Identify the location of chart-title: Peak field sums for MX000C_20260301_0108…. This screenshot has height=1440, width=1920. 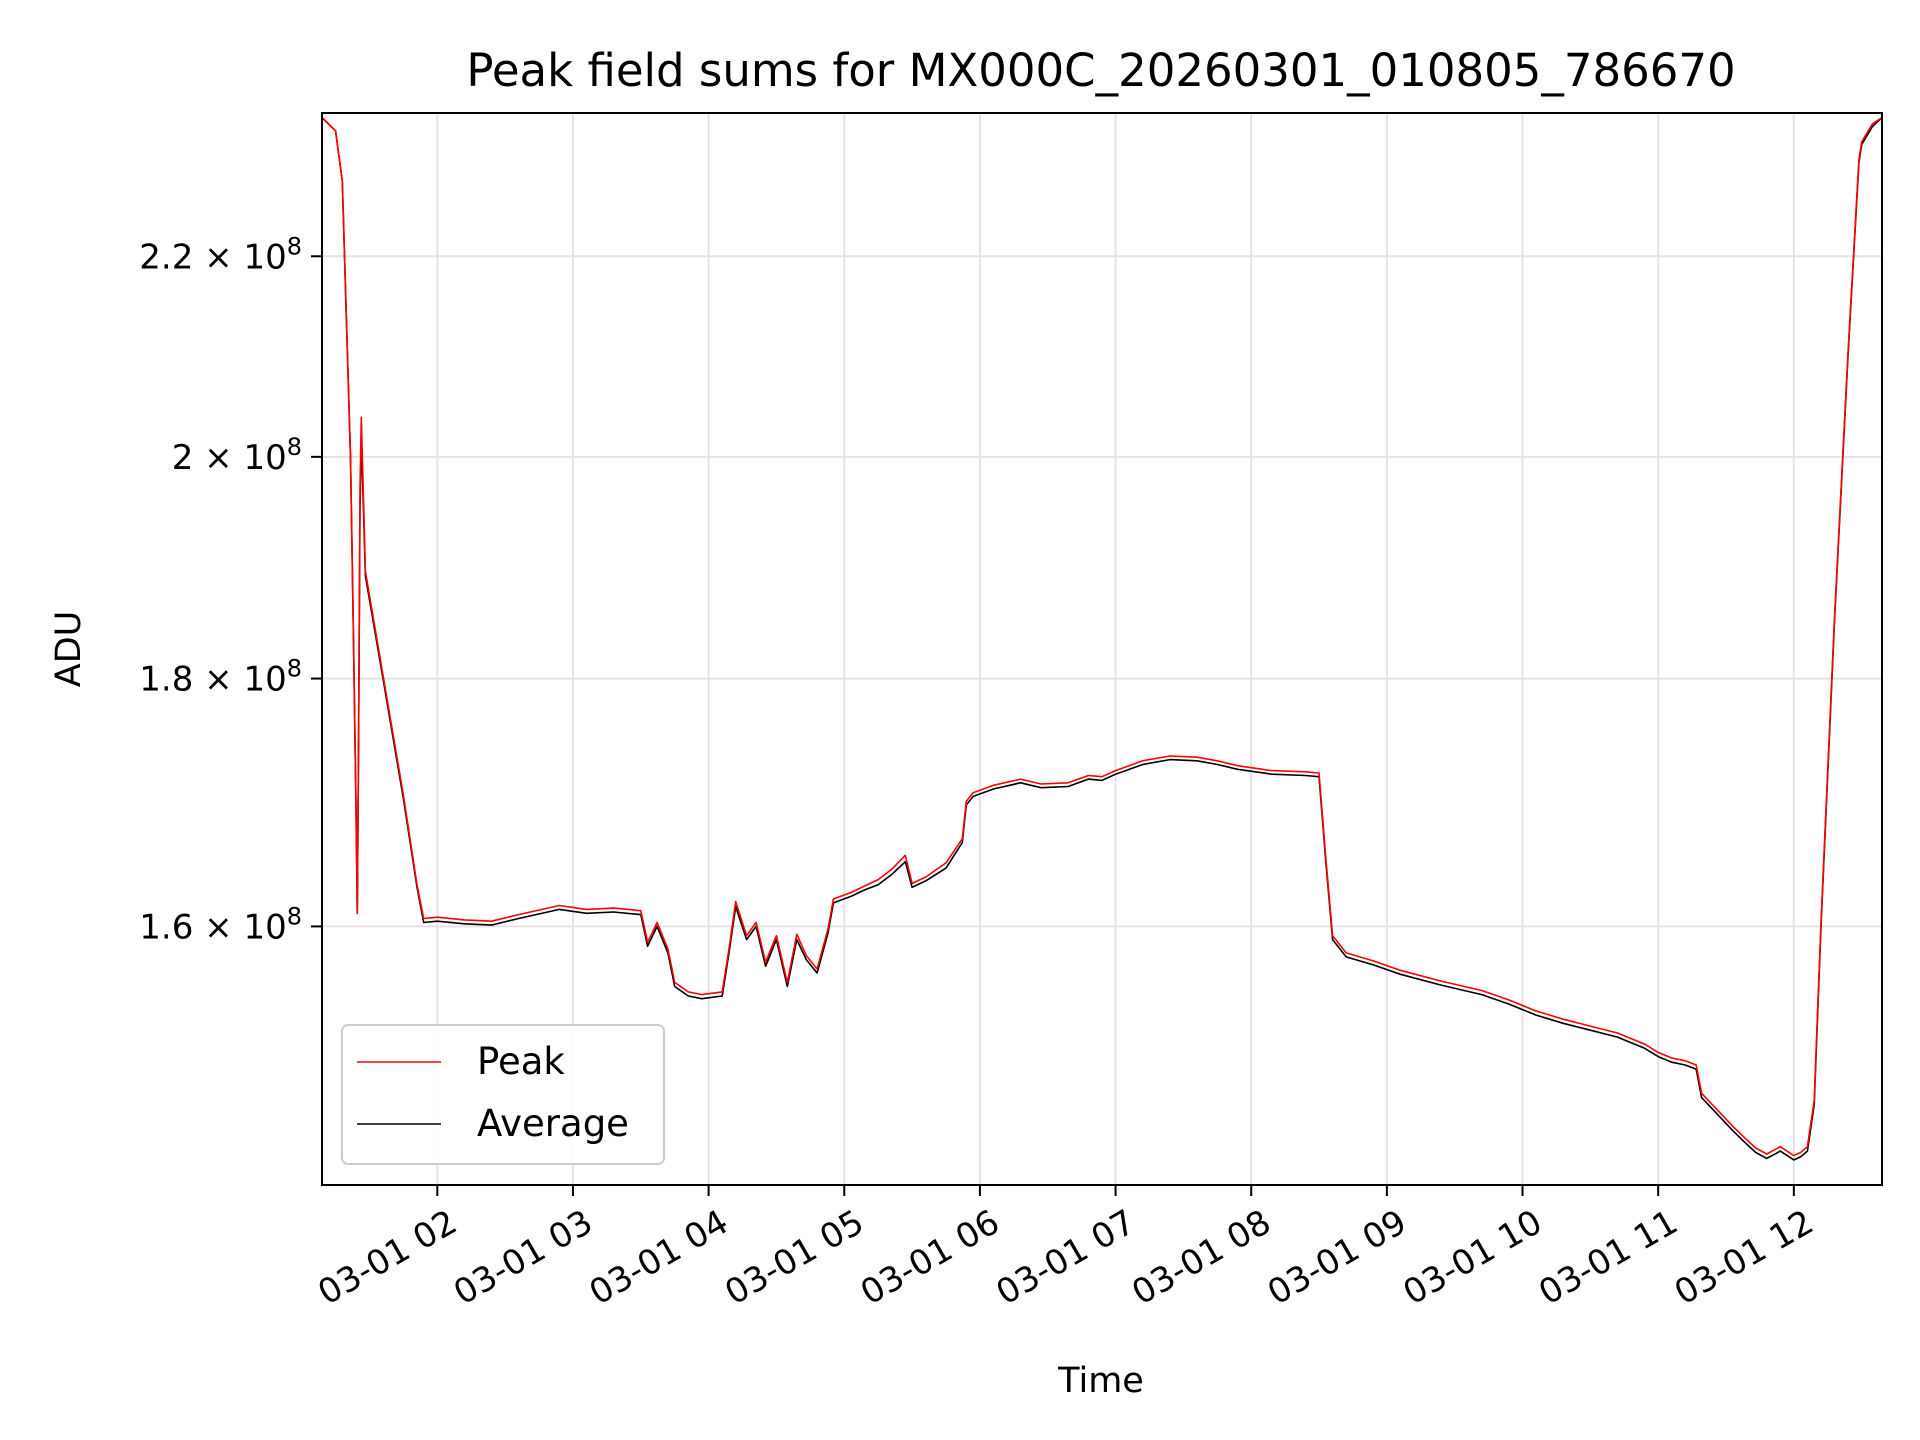
(1100, 70).